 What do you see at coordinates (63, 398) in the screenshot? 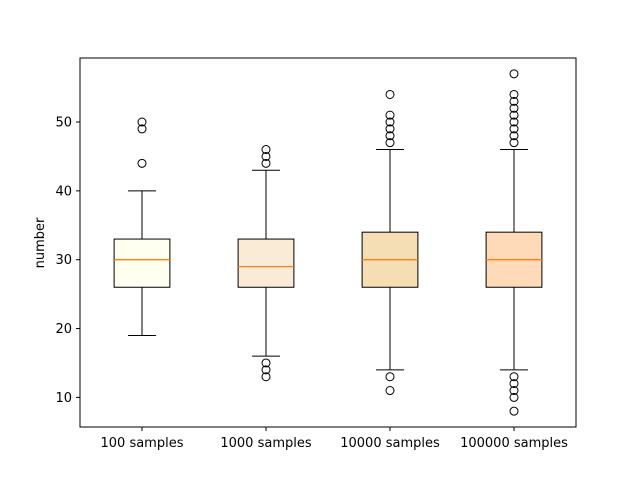
I see `y-tick-label: 10` at bounding box center [63, 398].